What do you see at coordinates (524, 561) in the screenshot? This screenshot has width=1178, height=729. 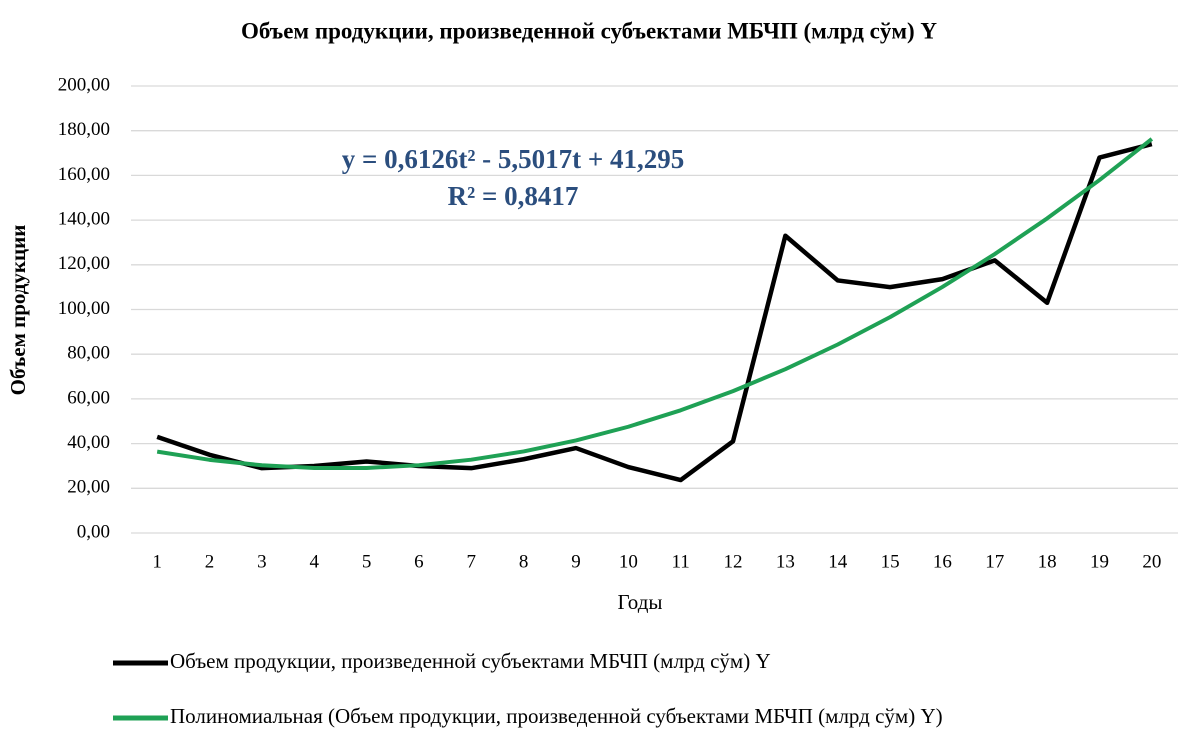 I see `x-tick-label: 8` at bounding box center [524, 561].